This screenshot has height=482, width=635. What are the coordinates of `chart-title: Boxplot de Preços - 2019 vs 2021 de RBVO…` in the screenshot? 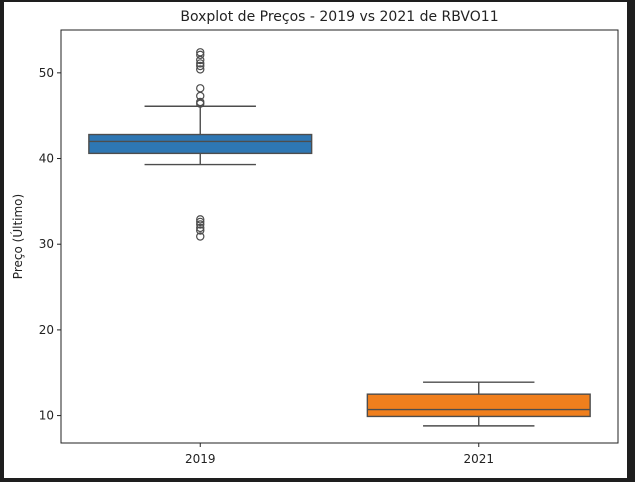 It's located at (339, 17).